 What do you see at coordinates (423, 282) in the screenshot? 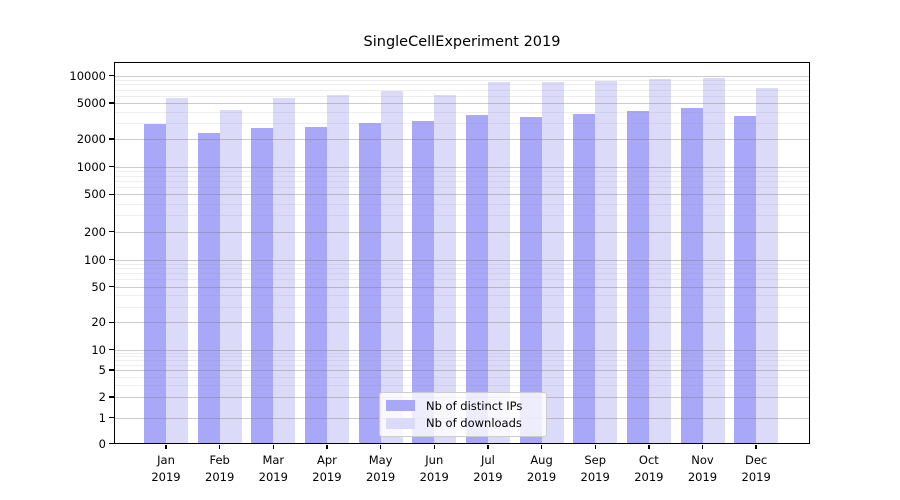
I see `bar-distinct-ips-jun` at bounding box center [423, 282].